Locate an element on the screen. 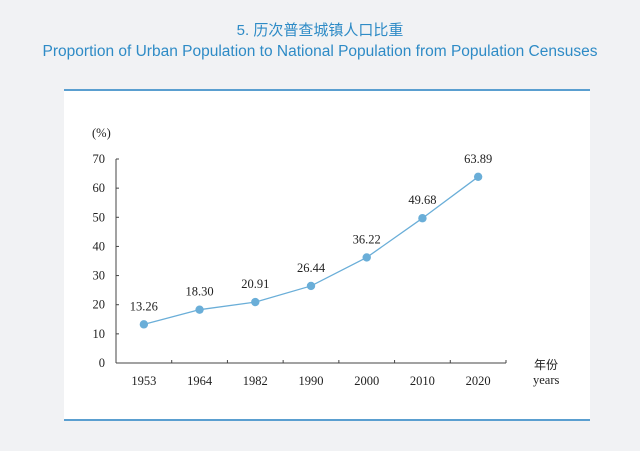 This screenshot has width=640, height=451. x-tick-label: 1953 is located at coordinates (143, 381).